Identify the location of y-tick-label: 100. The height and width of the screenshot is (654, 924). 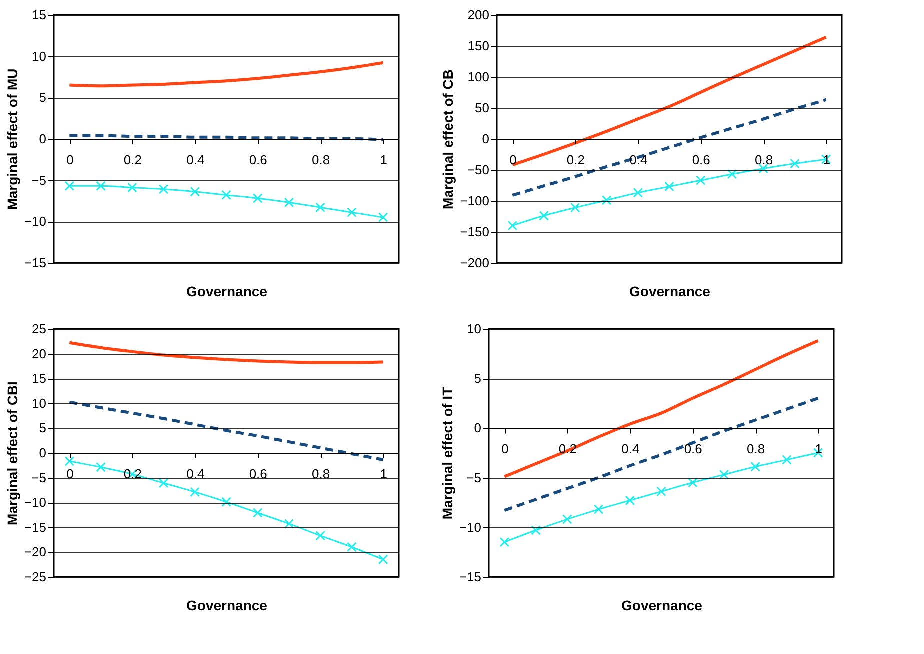
(479, 77).